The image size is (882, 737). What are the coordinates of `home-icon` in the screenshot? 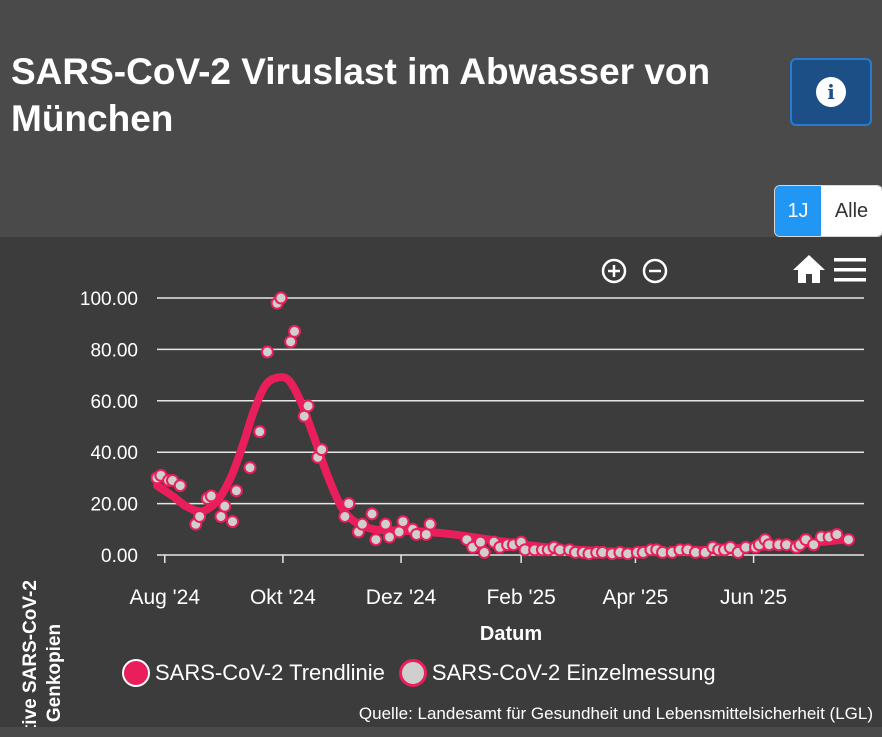 It's located at (809, 269).